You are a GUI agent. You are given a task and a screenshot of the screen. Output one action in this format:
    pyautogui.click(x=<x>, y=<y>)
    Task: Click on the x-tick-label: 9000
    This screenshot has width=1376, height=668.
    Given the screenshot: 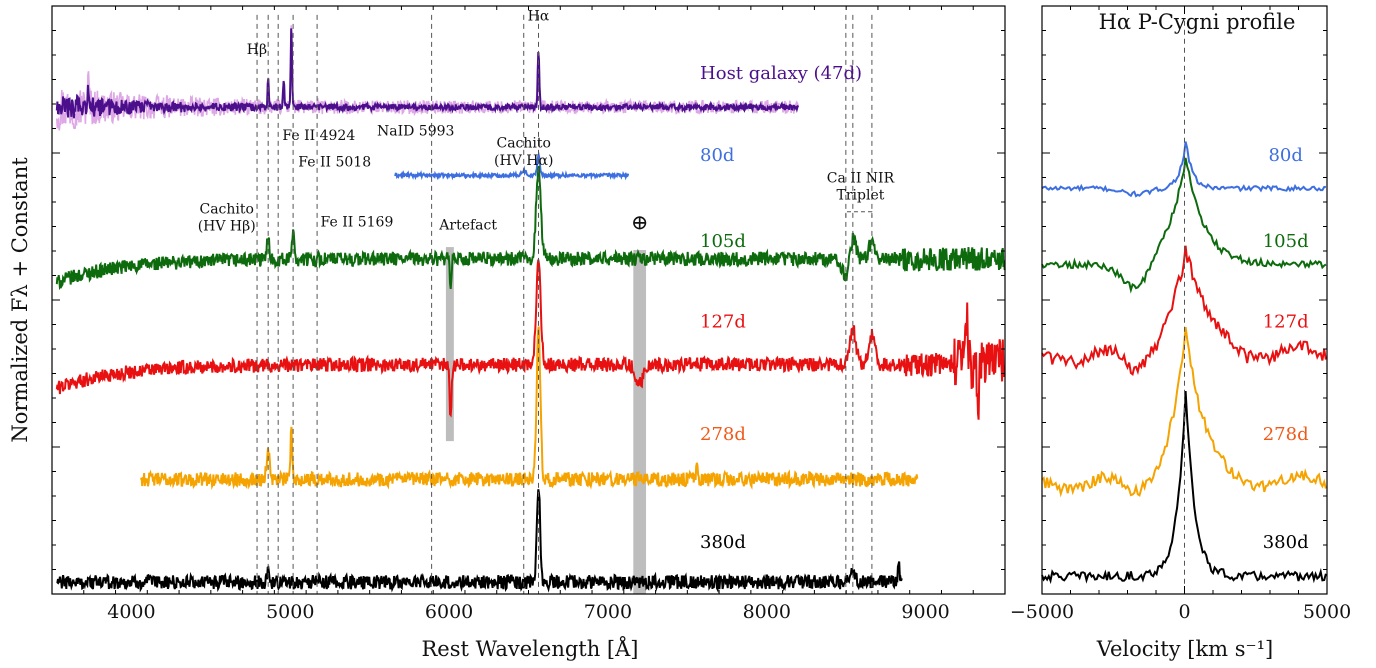 What is the action you would take?
    pyautogui.click(x=925, y=612)
    